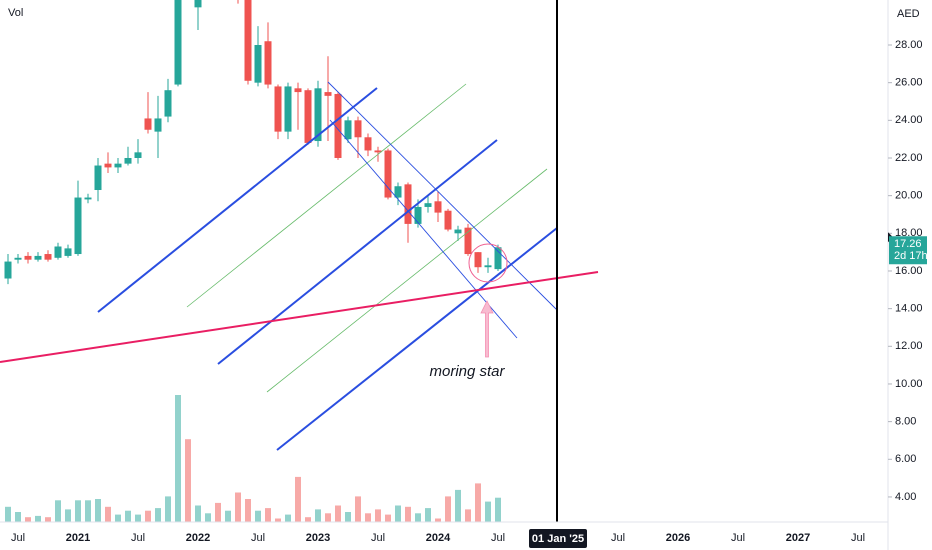 This screenshot has width=932, height=550. What do you see at coordinates (487, 329) in the screenshot?
I see `arrow` at bounding box center [487, 329].